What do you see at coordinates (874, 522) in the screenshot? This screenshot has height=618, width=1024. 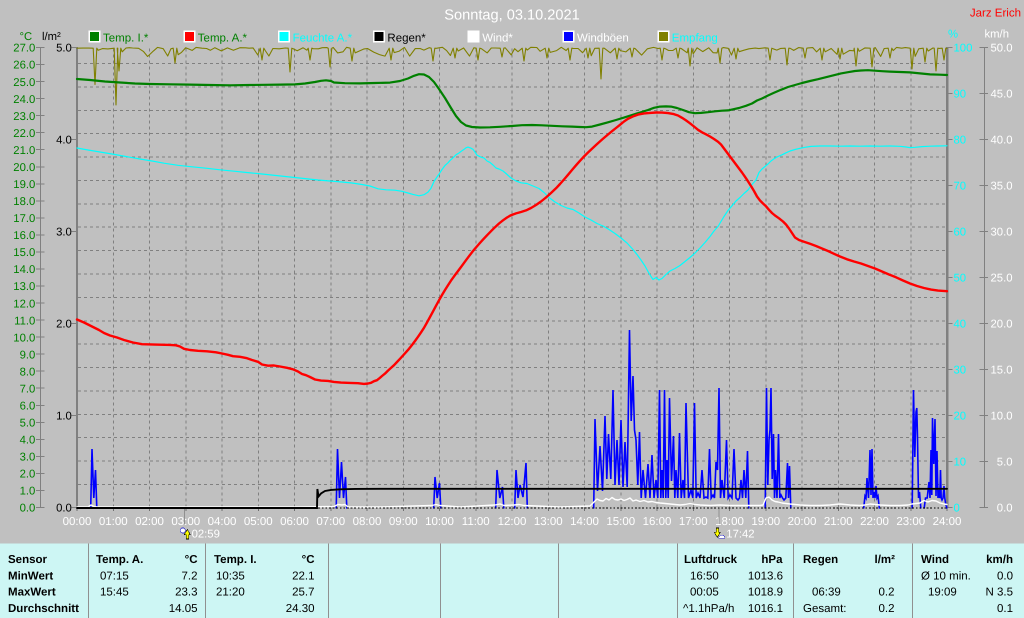 I see `svg-text: 22:00` at bounding box center [874, 522].